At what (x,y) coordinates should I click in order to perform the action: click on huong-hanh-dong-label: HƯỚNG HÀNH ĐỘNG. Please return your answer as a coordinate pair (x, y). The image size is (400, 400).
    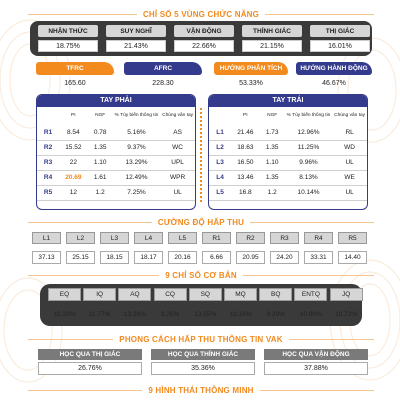
    Looking at the image, I should click on (334, 68).